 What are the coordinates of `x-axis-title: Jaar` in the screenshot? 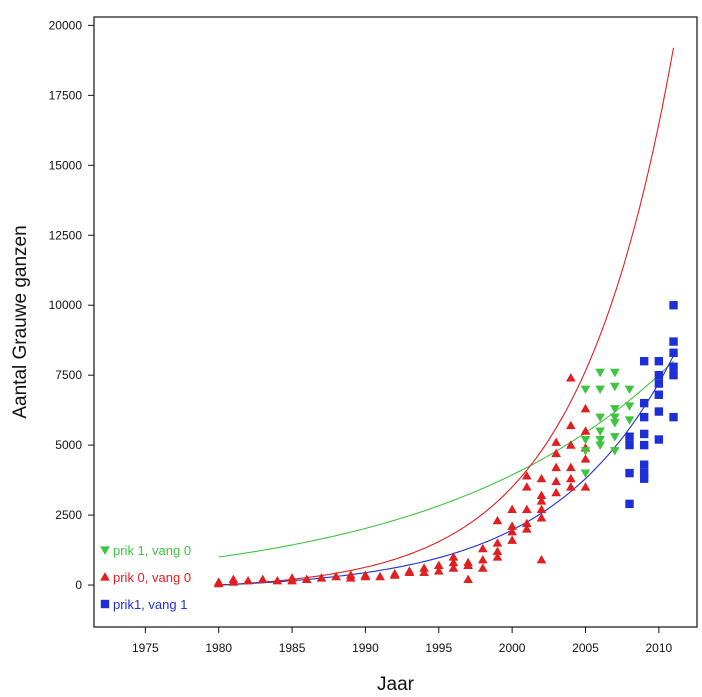 It's located at (396, 684).